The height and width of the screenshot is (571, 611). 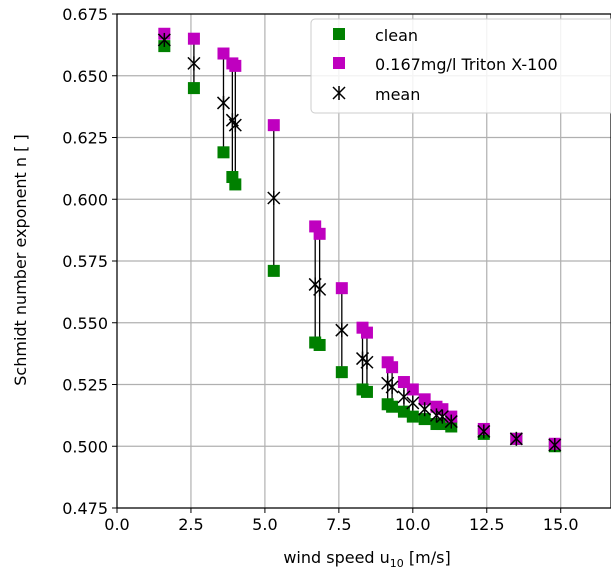 I want to click on legend-label-triton: 0.167mg/l Triton X-100, so click(x=466, y=64).